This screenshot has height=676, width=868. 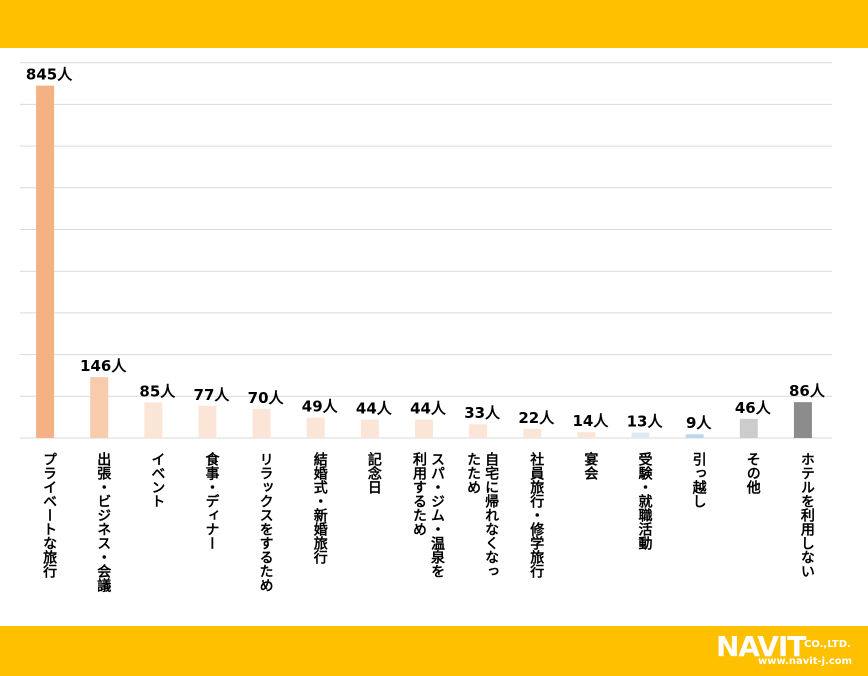 I want to click on category-label: 引っ越し, so click(x=698, y=480).